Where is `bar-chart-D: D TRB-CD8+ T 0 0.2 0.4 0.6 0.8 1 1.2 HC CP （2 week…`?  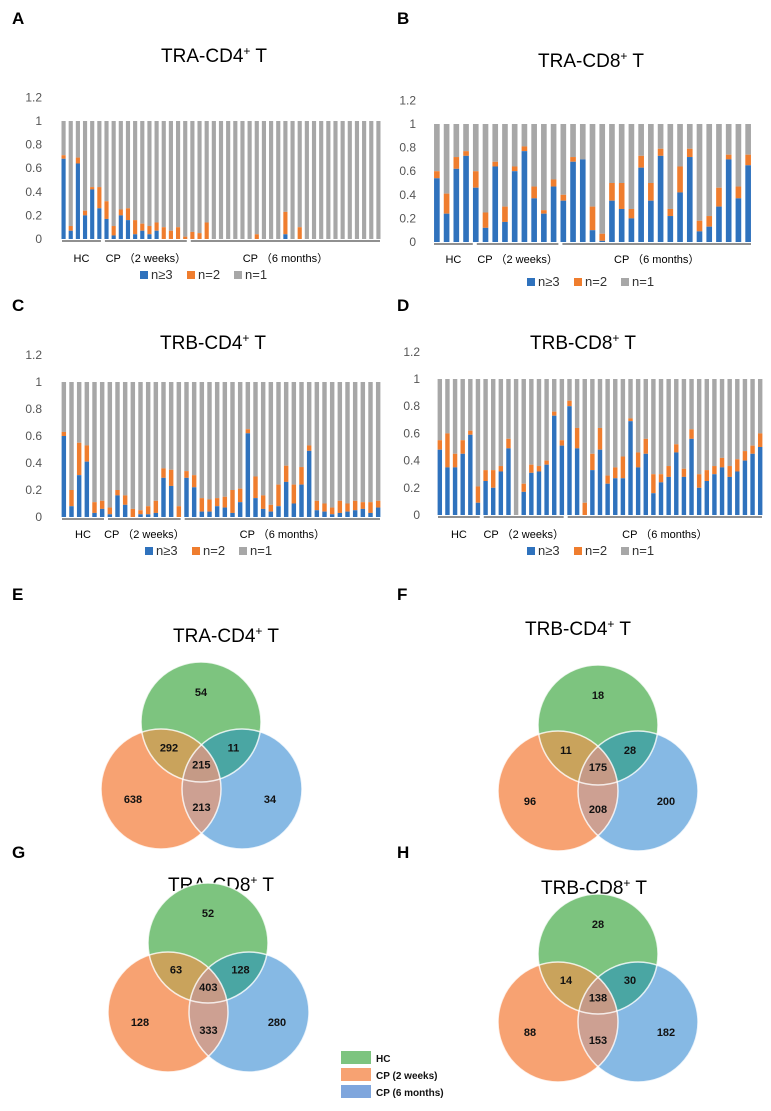 bar-chart-D: D TRB-CD8+ T 0 0.2 0.4 0.6 0.8 1 1.2 HC CP （2 week… is located at coordinates (580, 427).